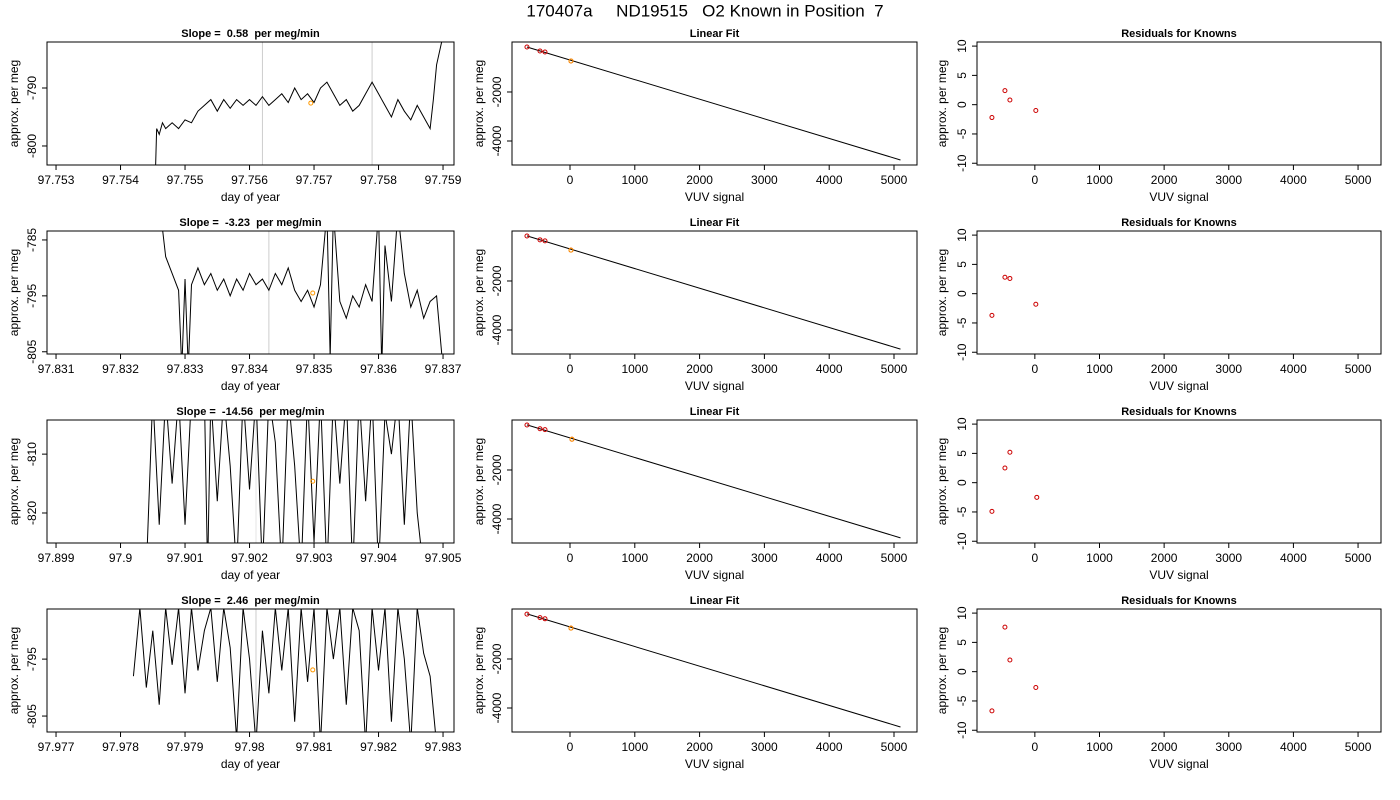 This screenshot has height=800, width=1400. I want to click on y-tick-label: -795, so click(32, 296).